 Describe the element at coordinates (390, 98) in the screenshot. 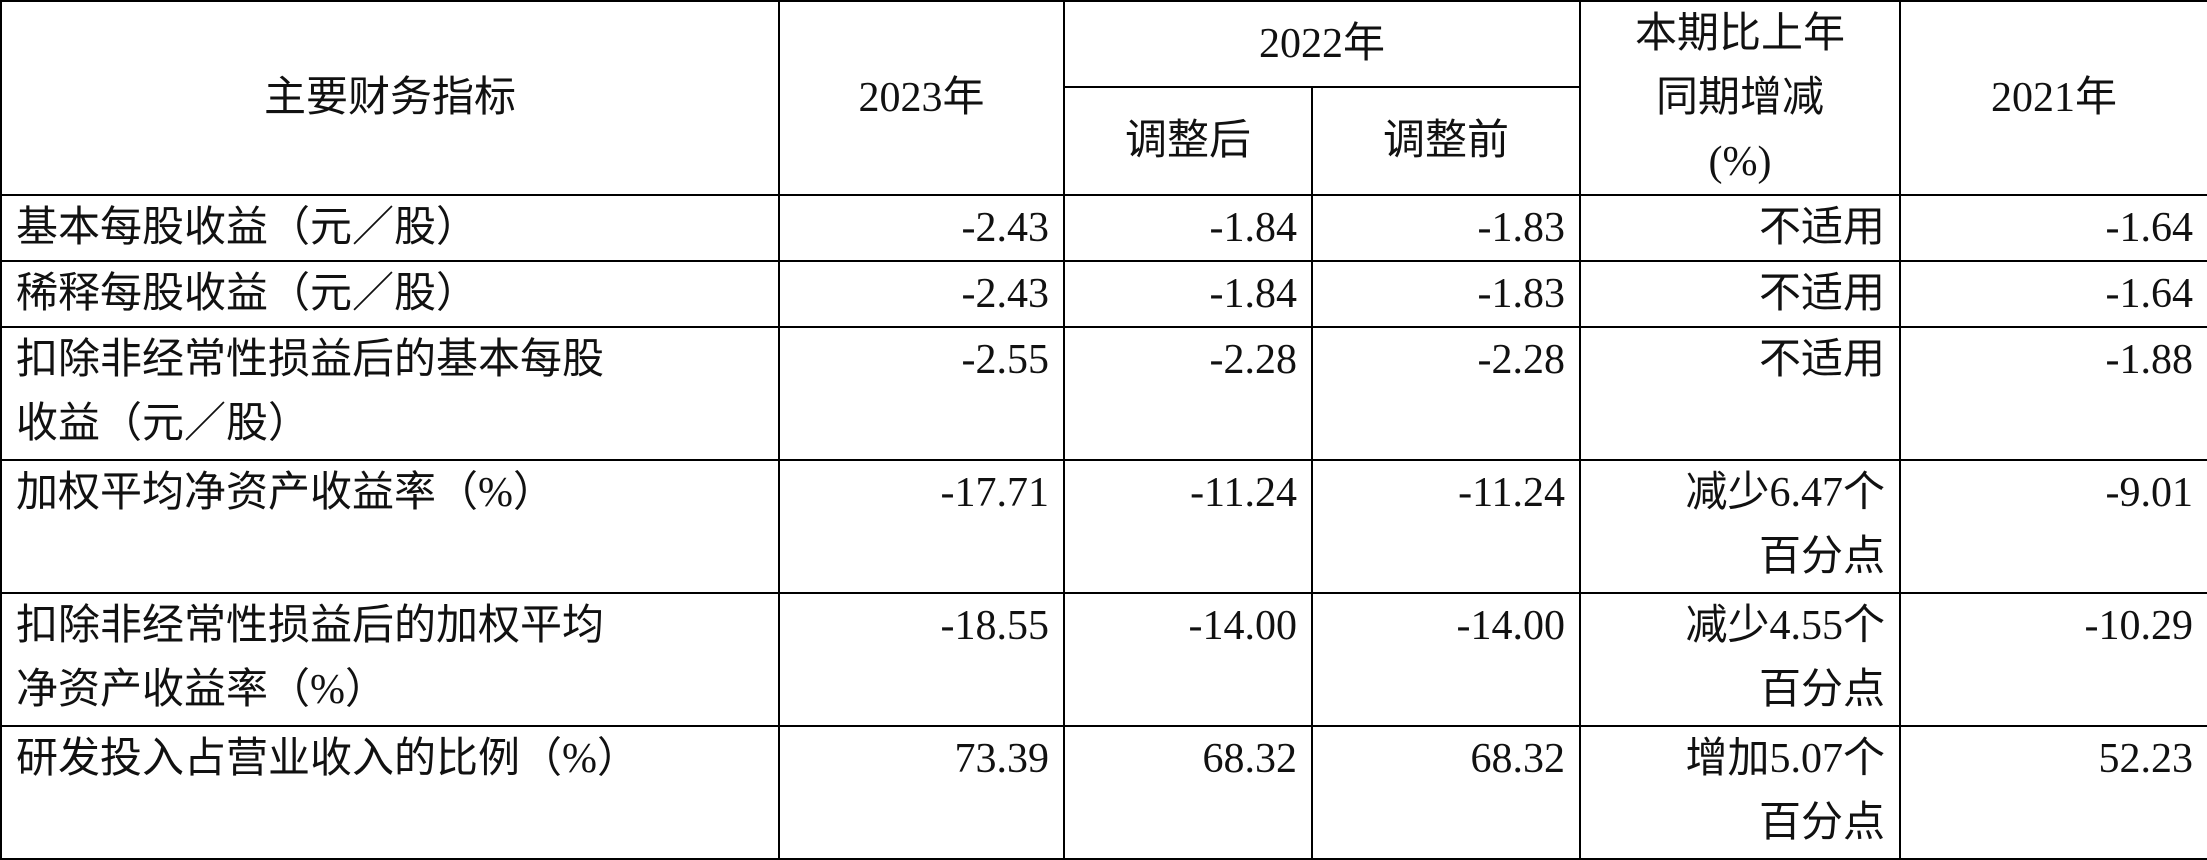

I see `table-cell: 主要财务指标` at that location.